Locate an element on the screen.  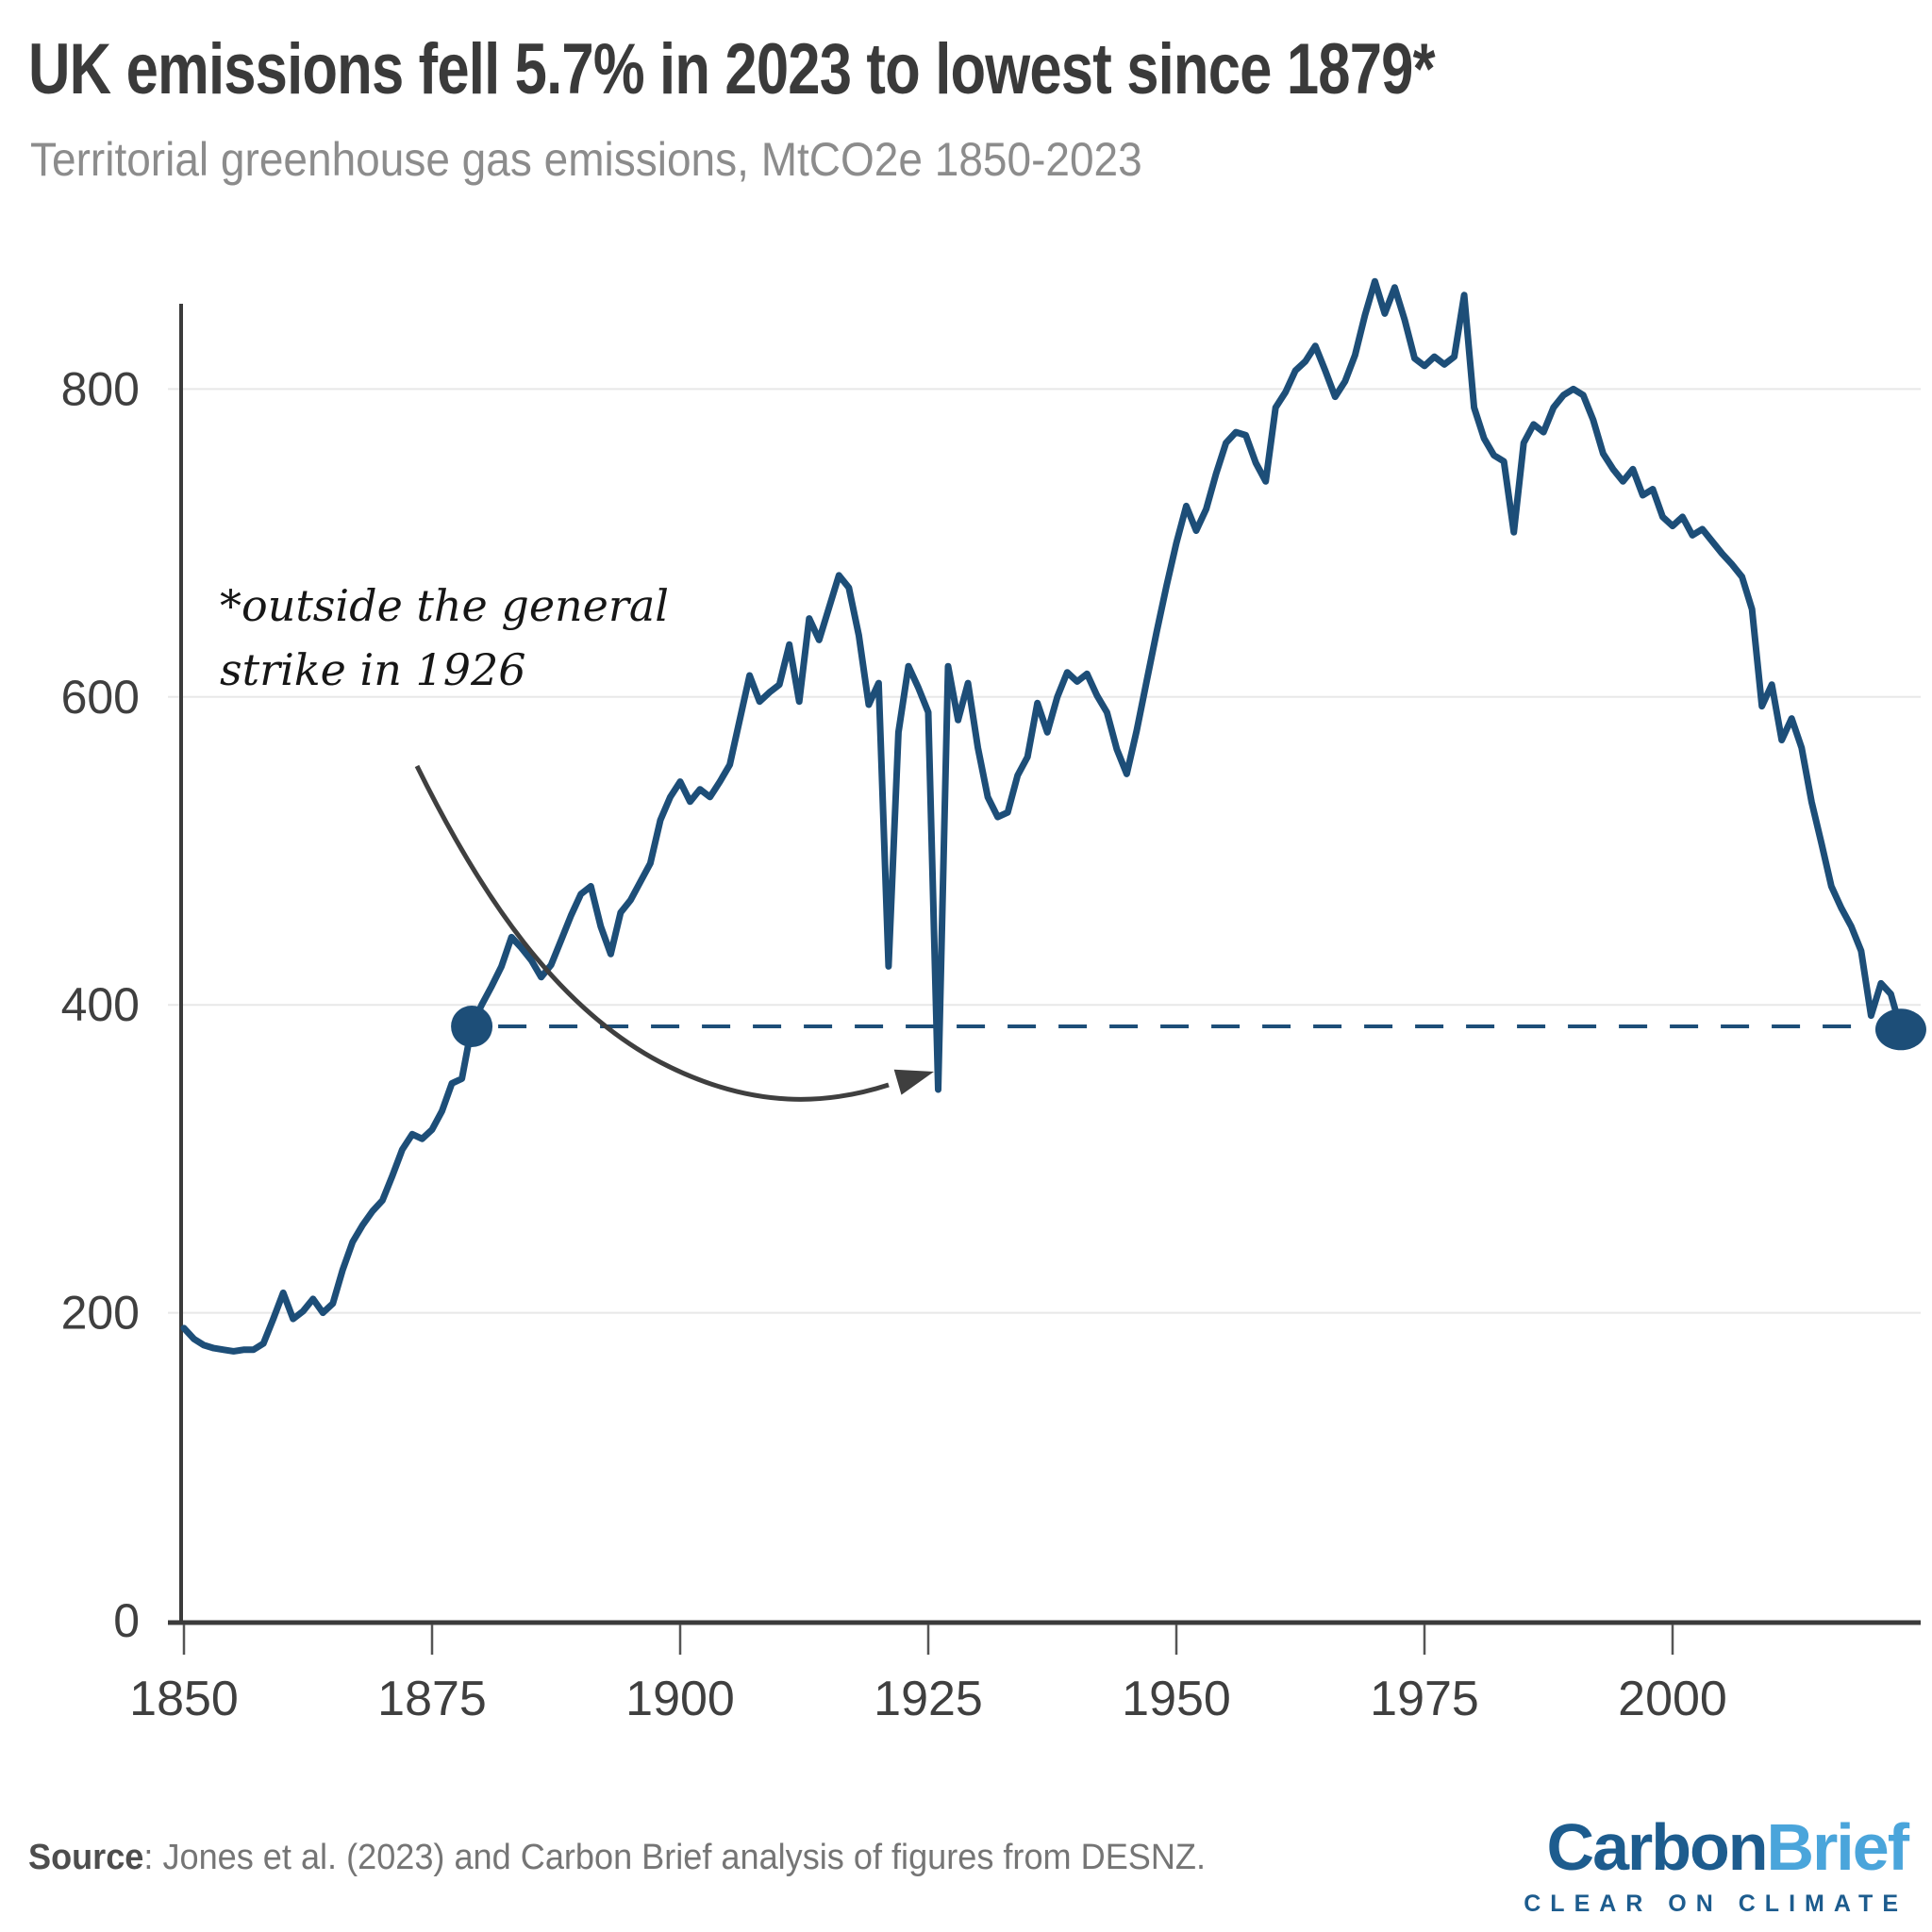
x-tick-label-2000: 2000 is located at coordinates (1672, 1699).